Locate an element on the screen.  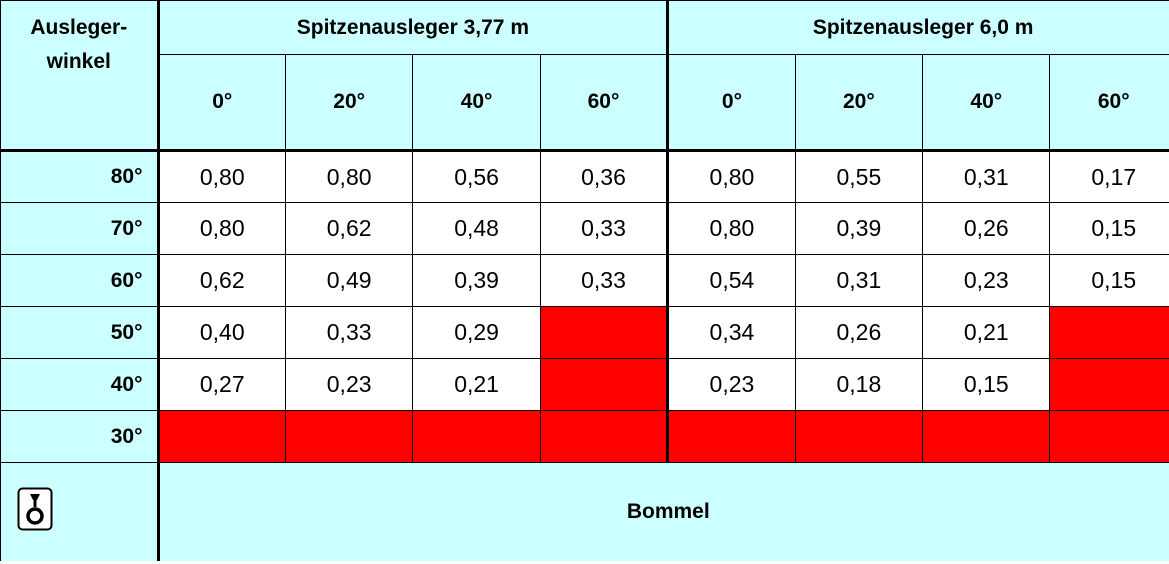
row-label: 30° is located at coordinates (79, 436).